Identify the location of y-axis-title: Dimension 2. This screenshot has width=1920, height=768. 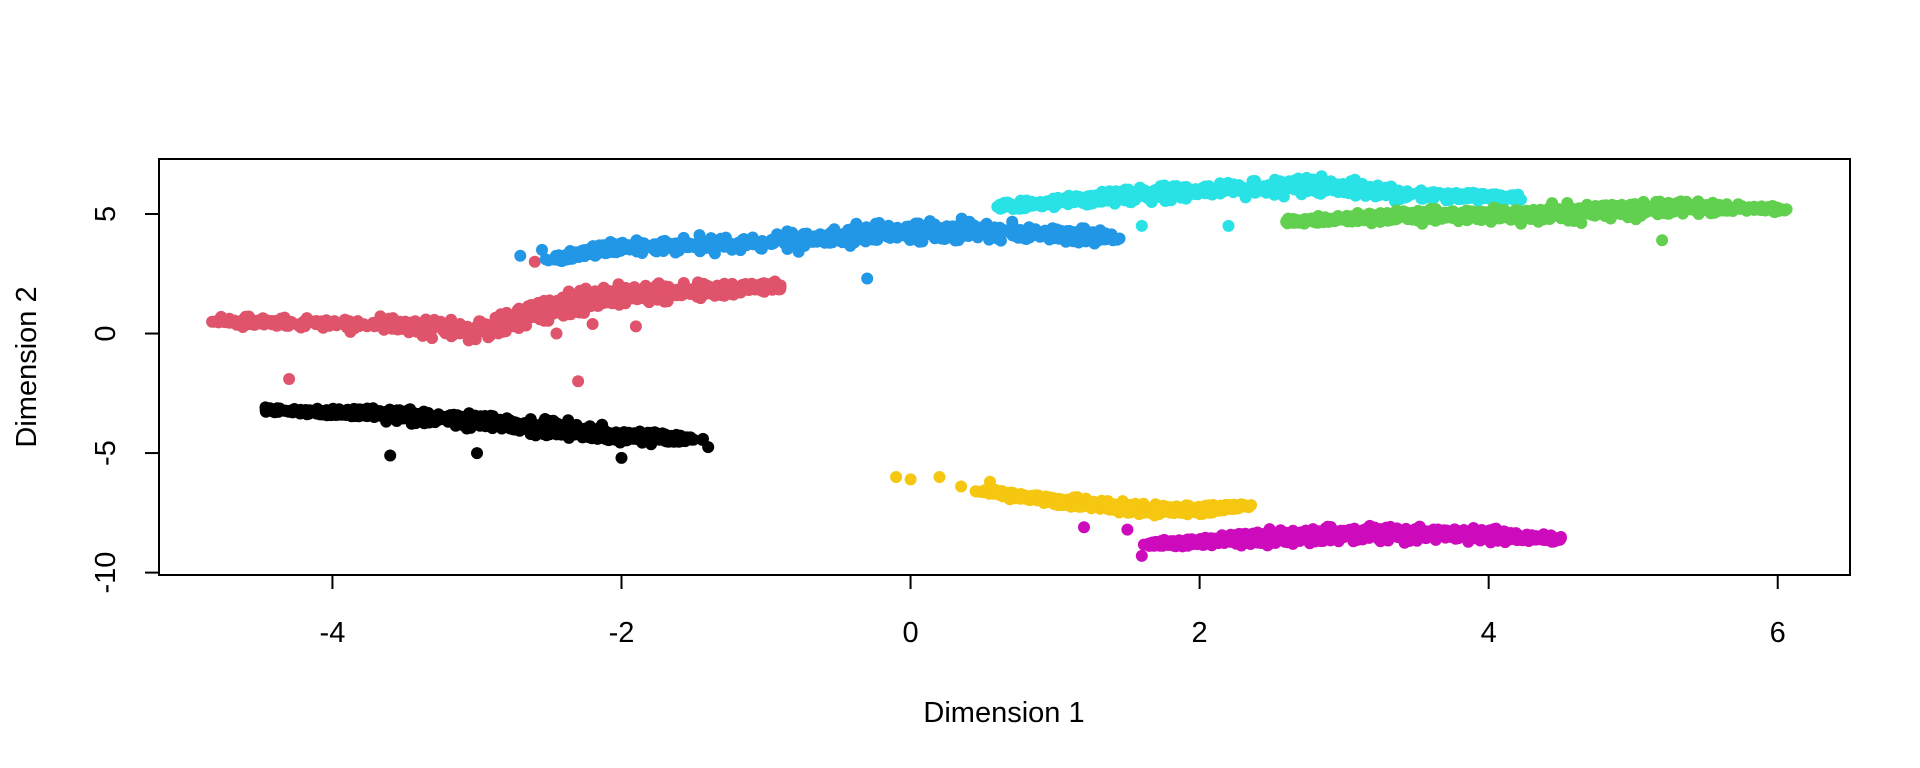
(27, 366).